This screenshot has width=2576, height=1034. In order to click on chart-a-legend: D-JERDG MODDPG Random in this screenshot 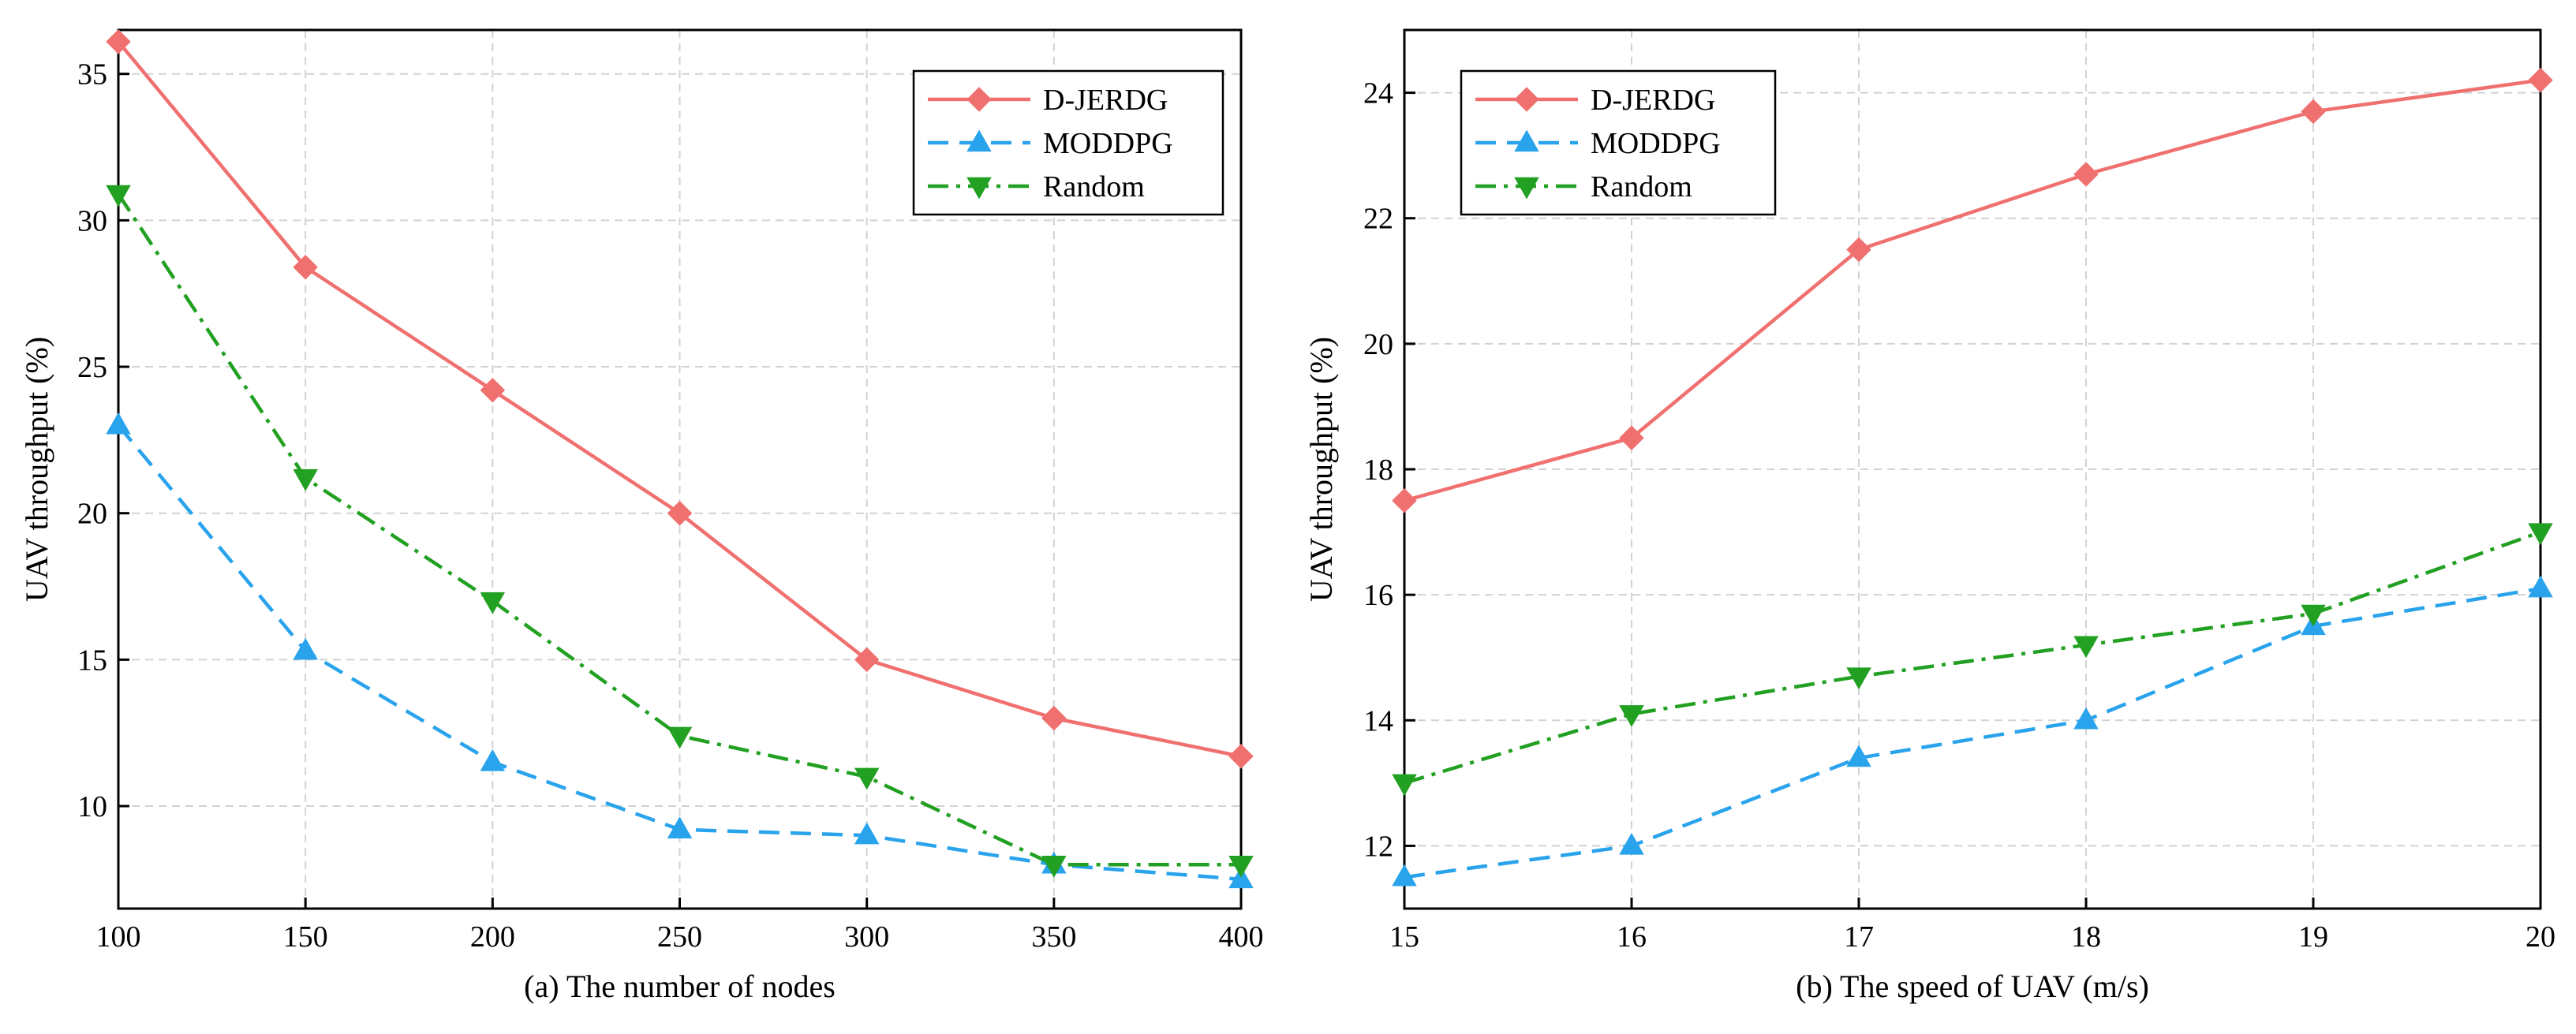, I will do `click(1068, 142)`.